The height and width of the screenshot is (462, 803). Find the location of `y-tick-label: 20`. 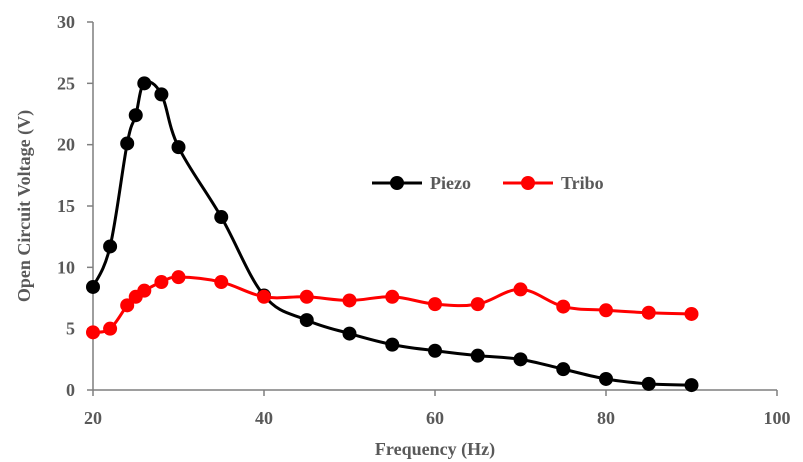

y-tick-label: 20 is located at coordinates (66, 145).